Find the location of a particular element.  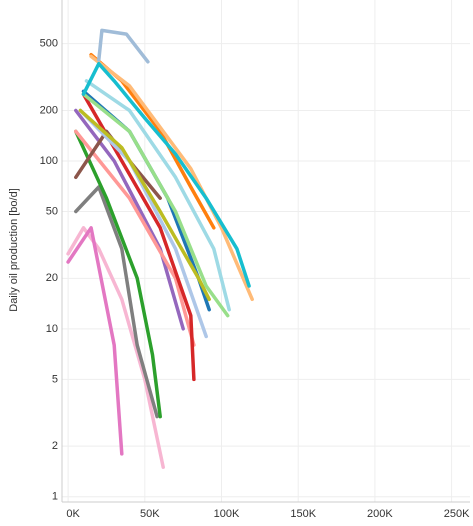

y-tick-label: 200 is located at coordinates (49, 110).